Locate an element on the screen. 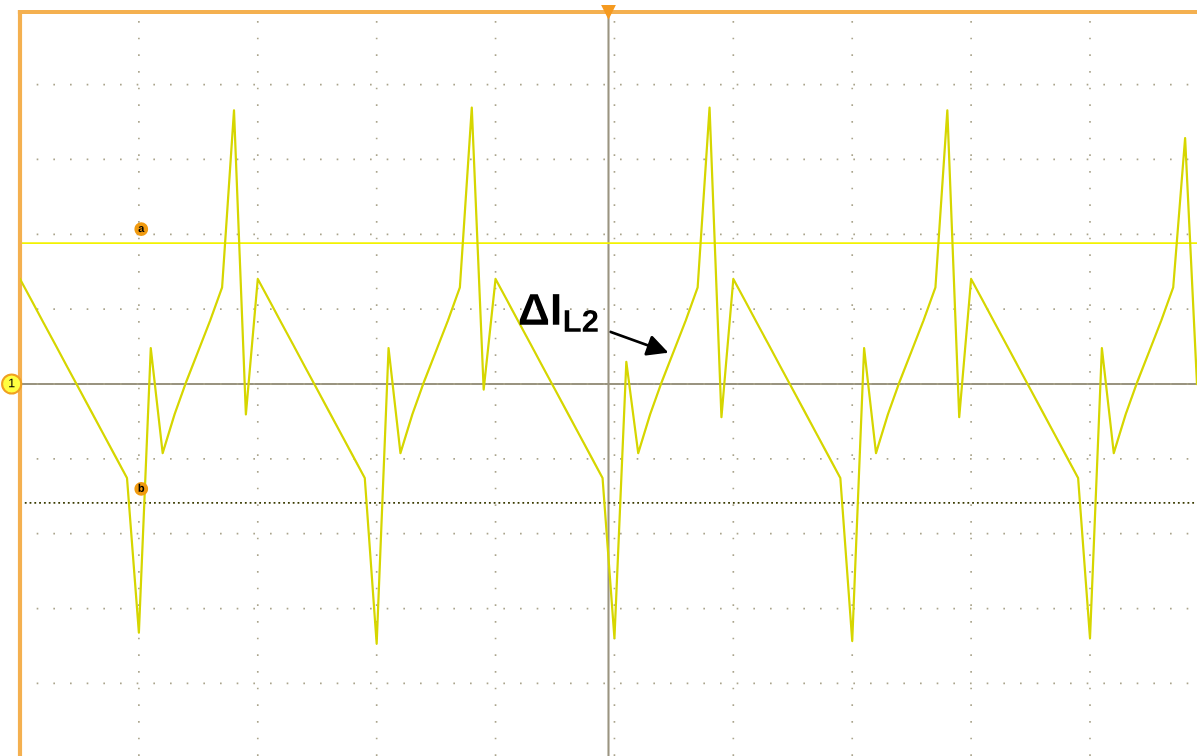 The width and height of the screenshot is (1197, 756). text: 1 is located at coordinates (12, 383).